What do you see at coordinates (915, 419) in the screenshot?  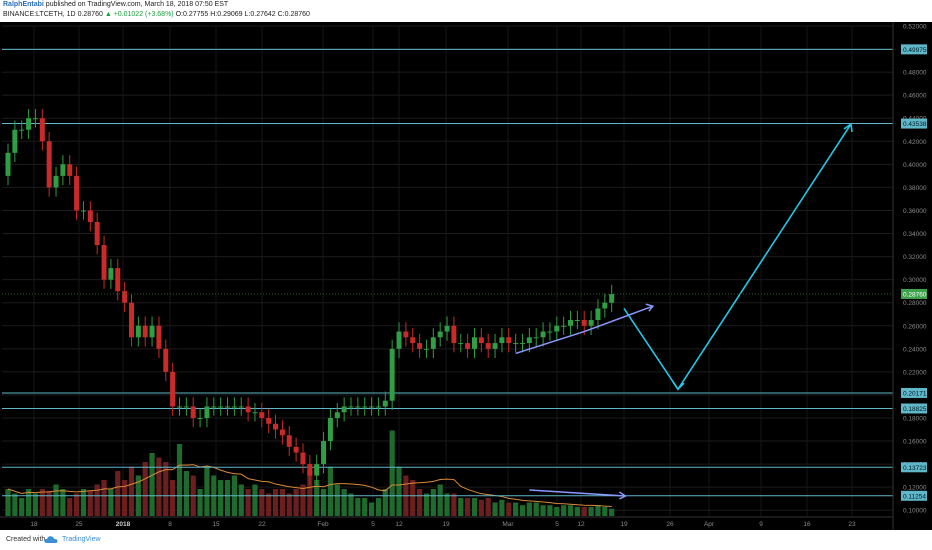 I see `y-tick-label: 0.18000` at bounding box center [915, 419].